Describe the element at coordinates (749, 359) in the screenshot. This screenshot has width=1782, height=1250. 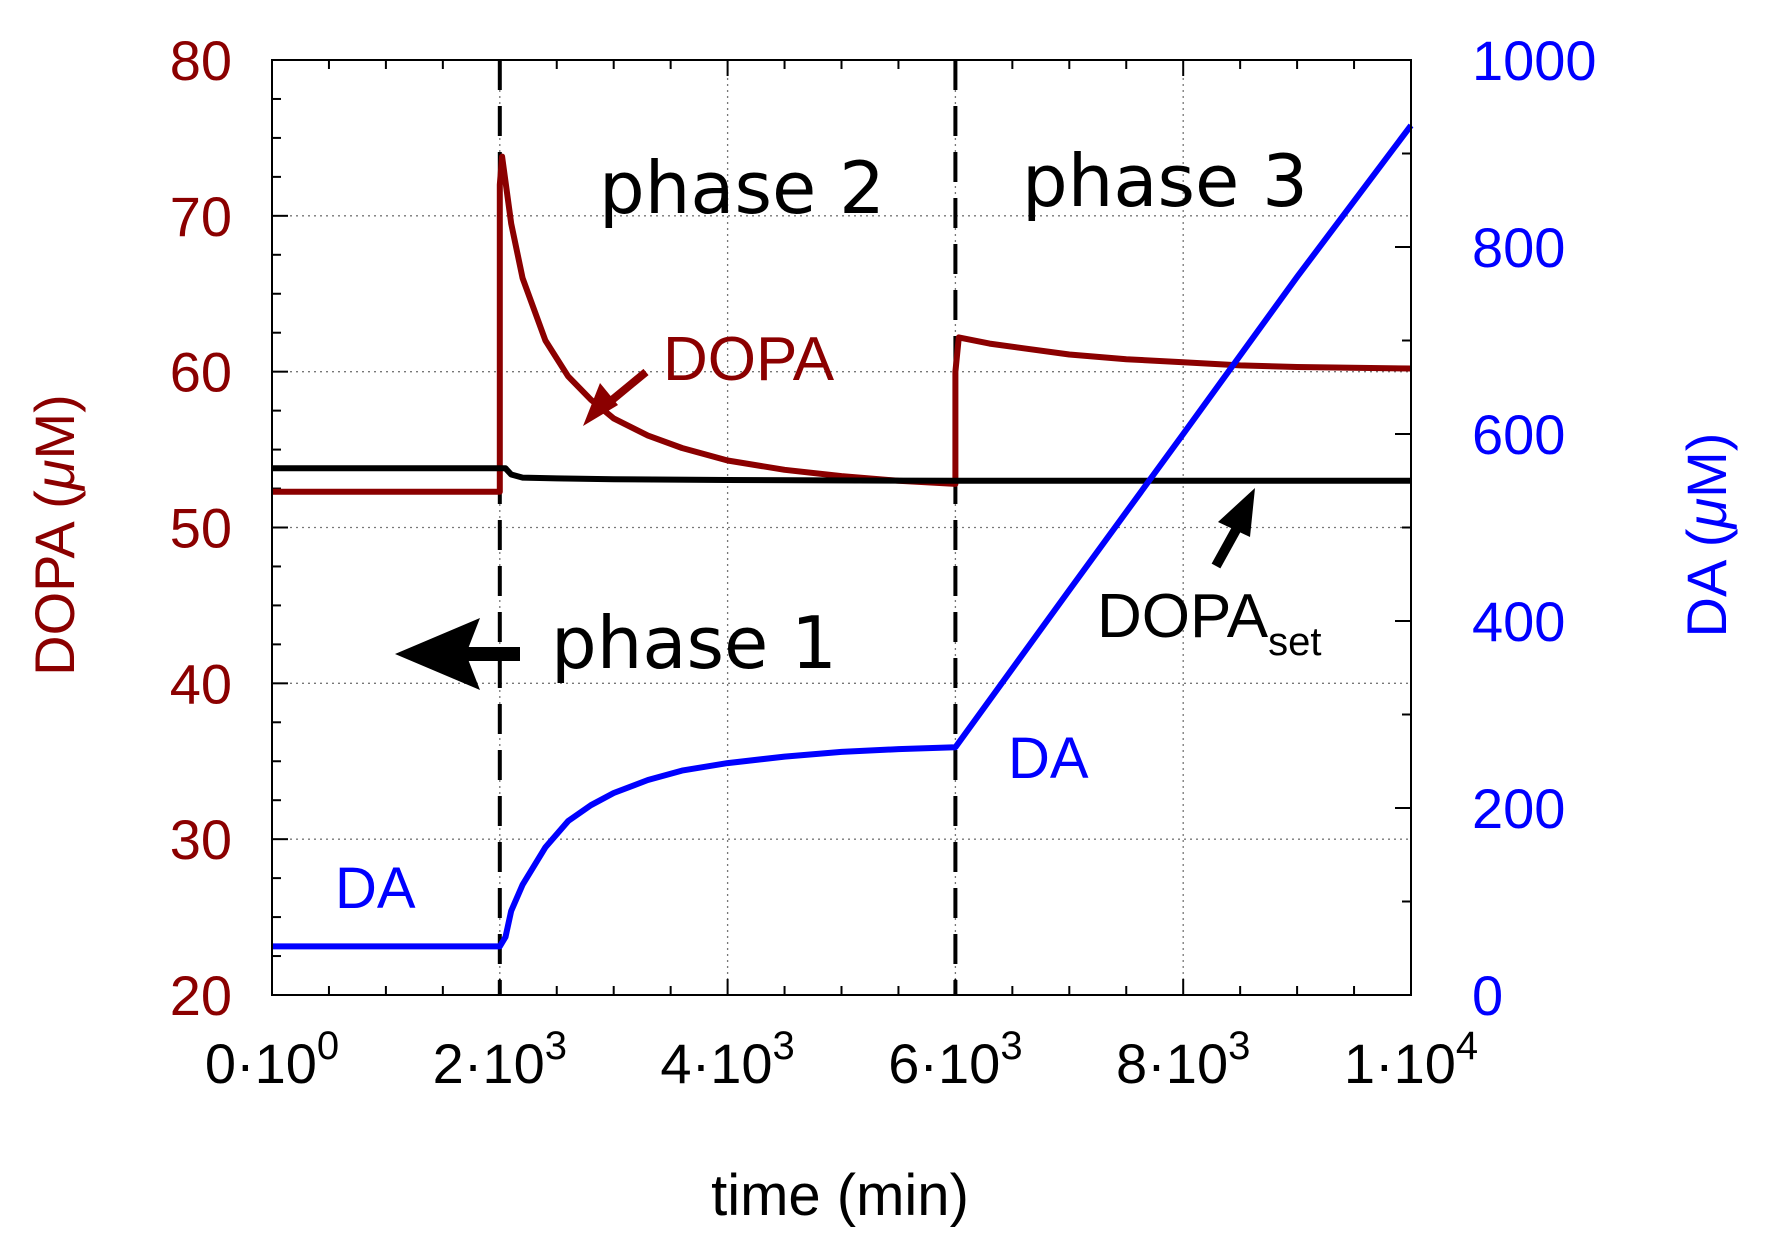
I see `dopa-series-label: DOPA` at that location.